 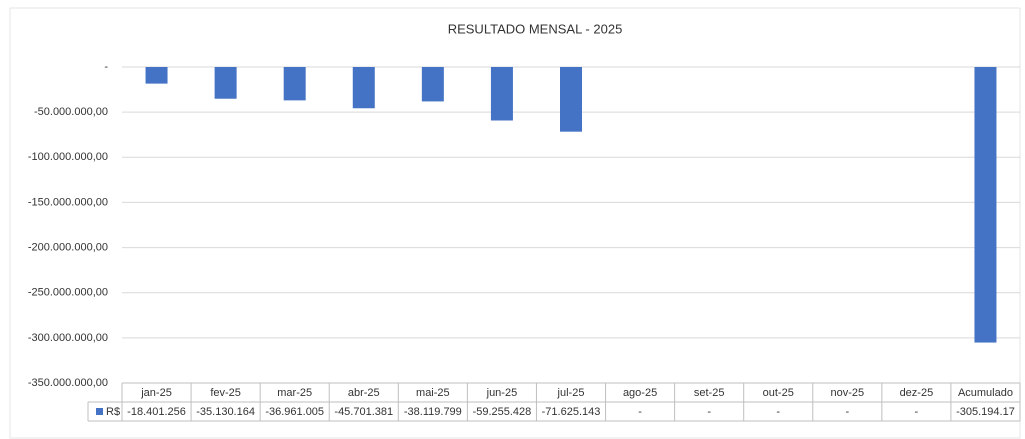 What do you see at coordinates (113, 412) in the screenshot?
I see `legend-label: R$` at bounding box center [113, 412].